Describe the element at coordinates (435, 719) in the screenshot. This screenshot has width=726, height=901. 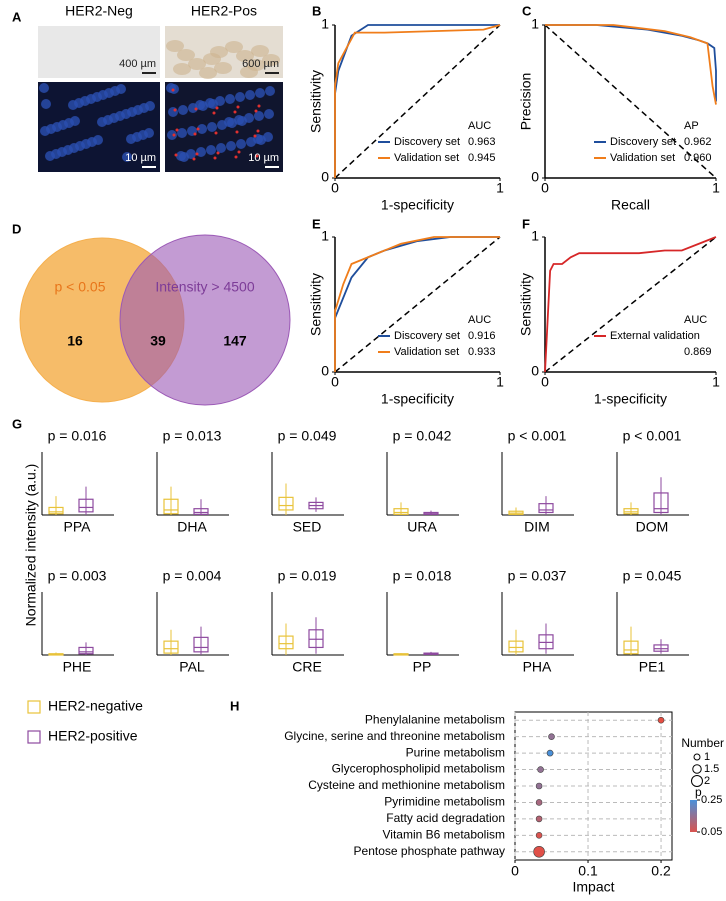
I see `pathway-label: Phenylalanine metabolism` at that location.